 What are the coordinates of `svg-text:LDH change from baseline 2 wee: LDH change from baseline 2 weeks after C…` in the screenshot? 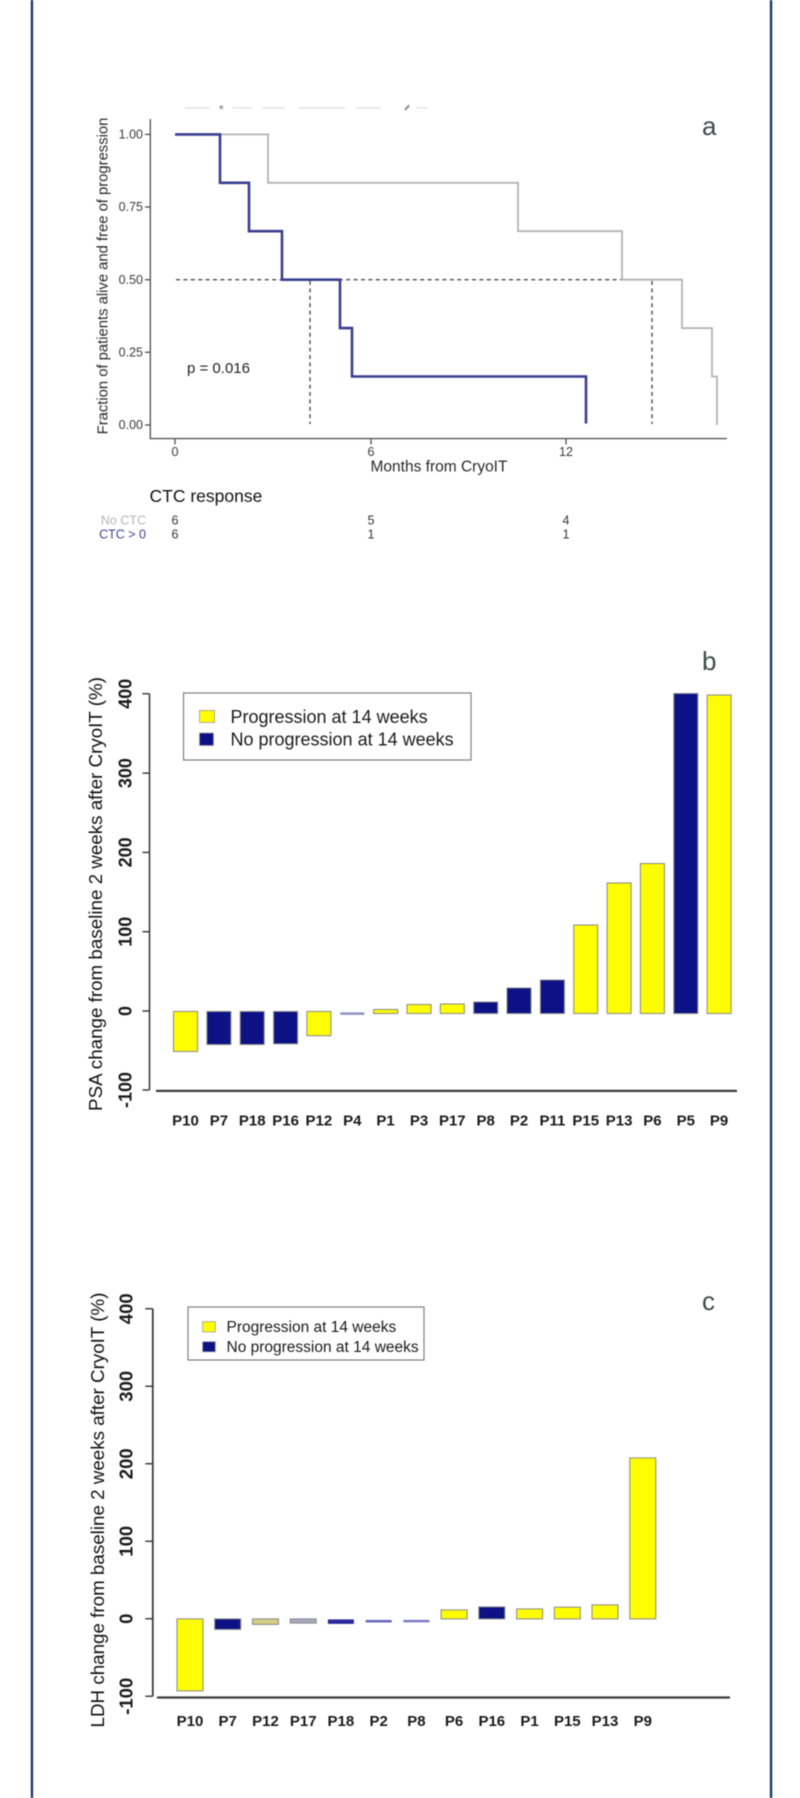 It's located at (97, 1510).